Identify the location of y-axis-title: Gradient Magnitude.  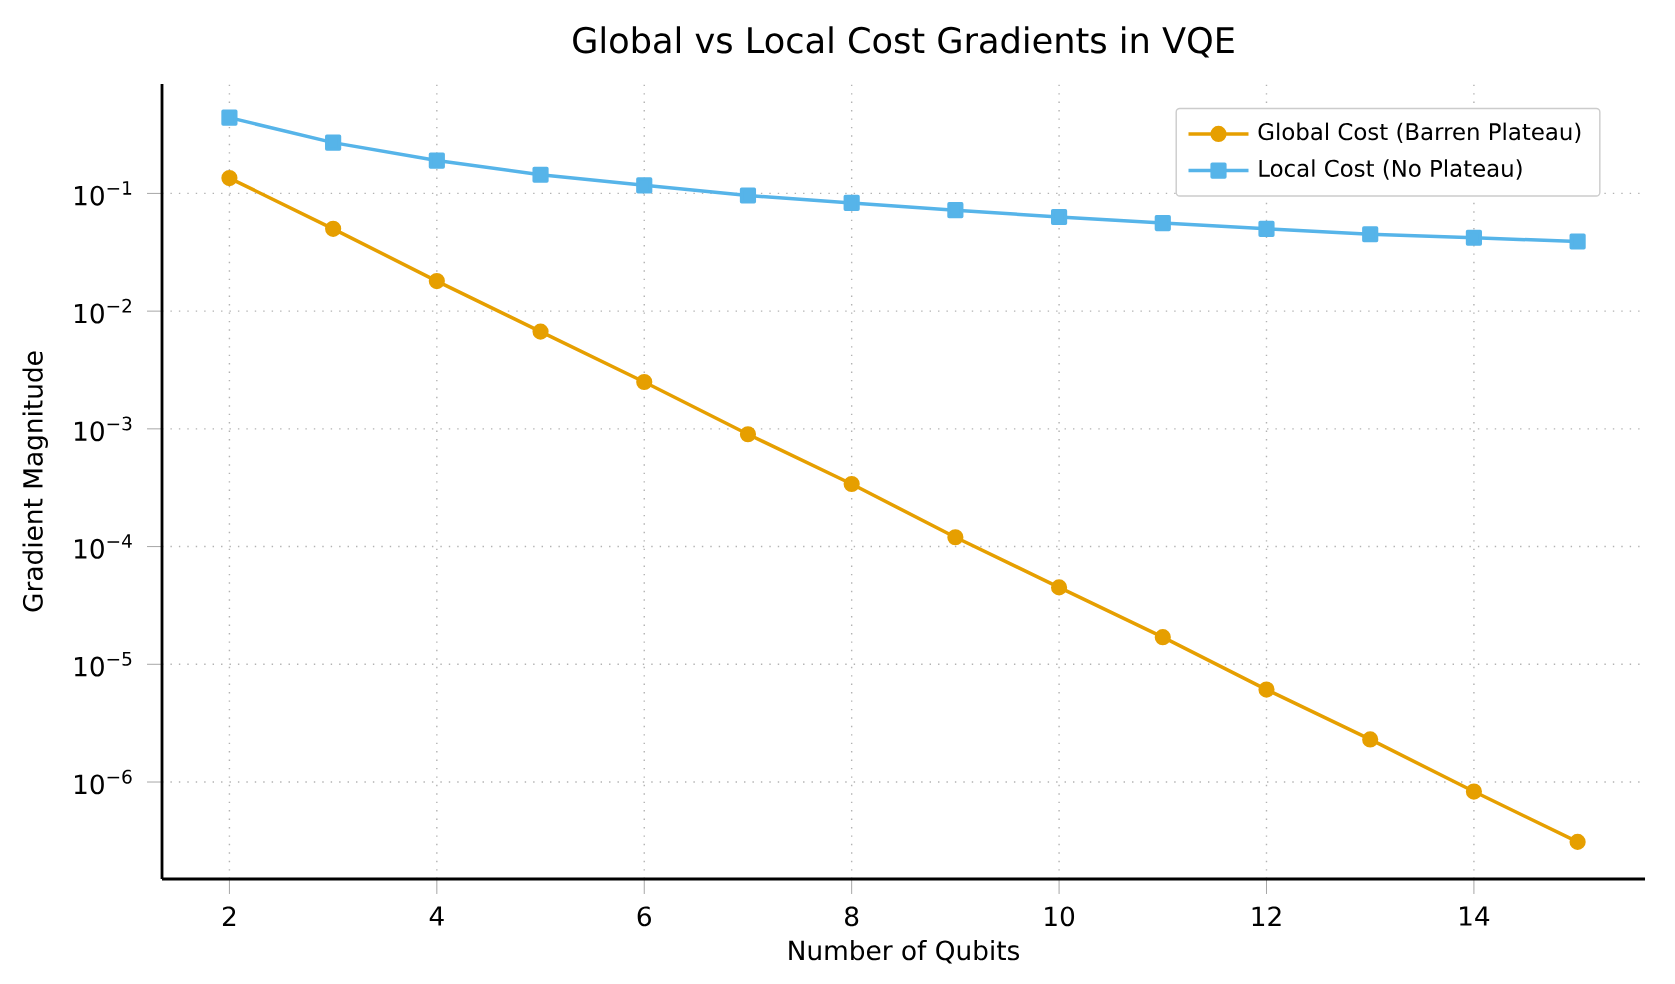
(35, 481).